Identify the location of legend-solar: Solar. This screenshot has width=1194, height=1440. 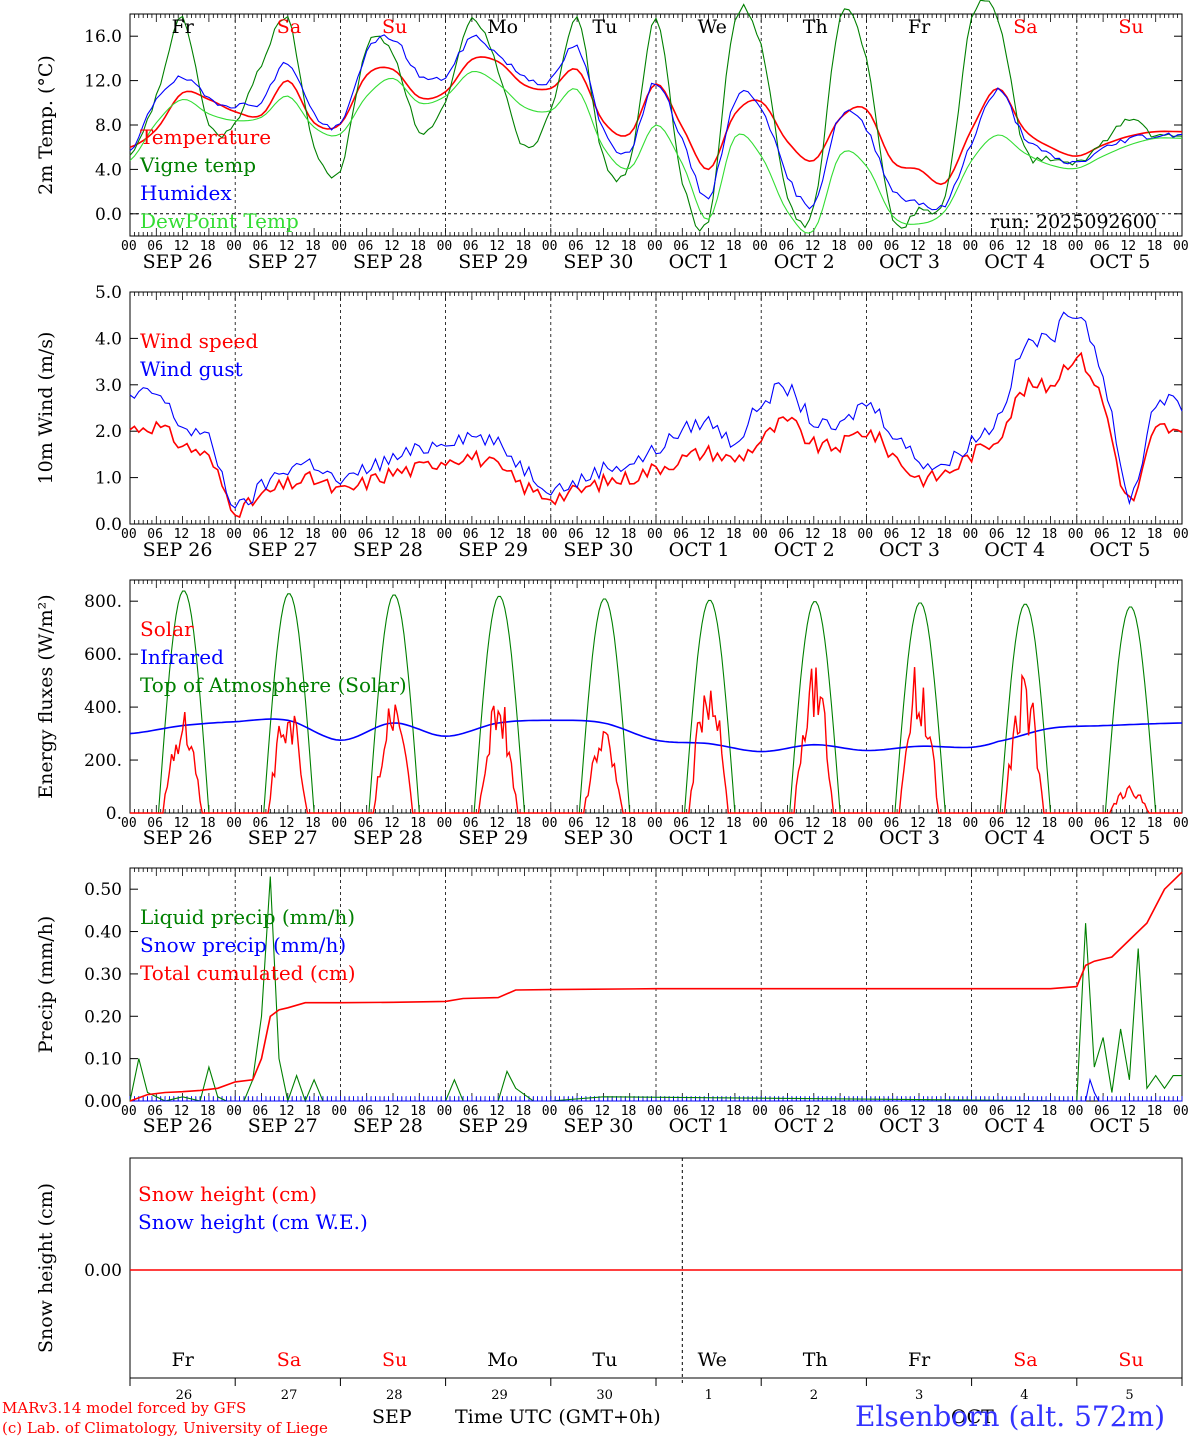
(167, 629).